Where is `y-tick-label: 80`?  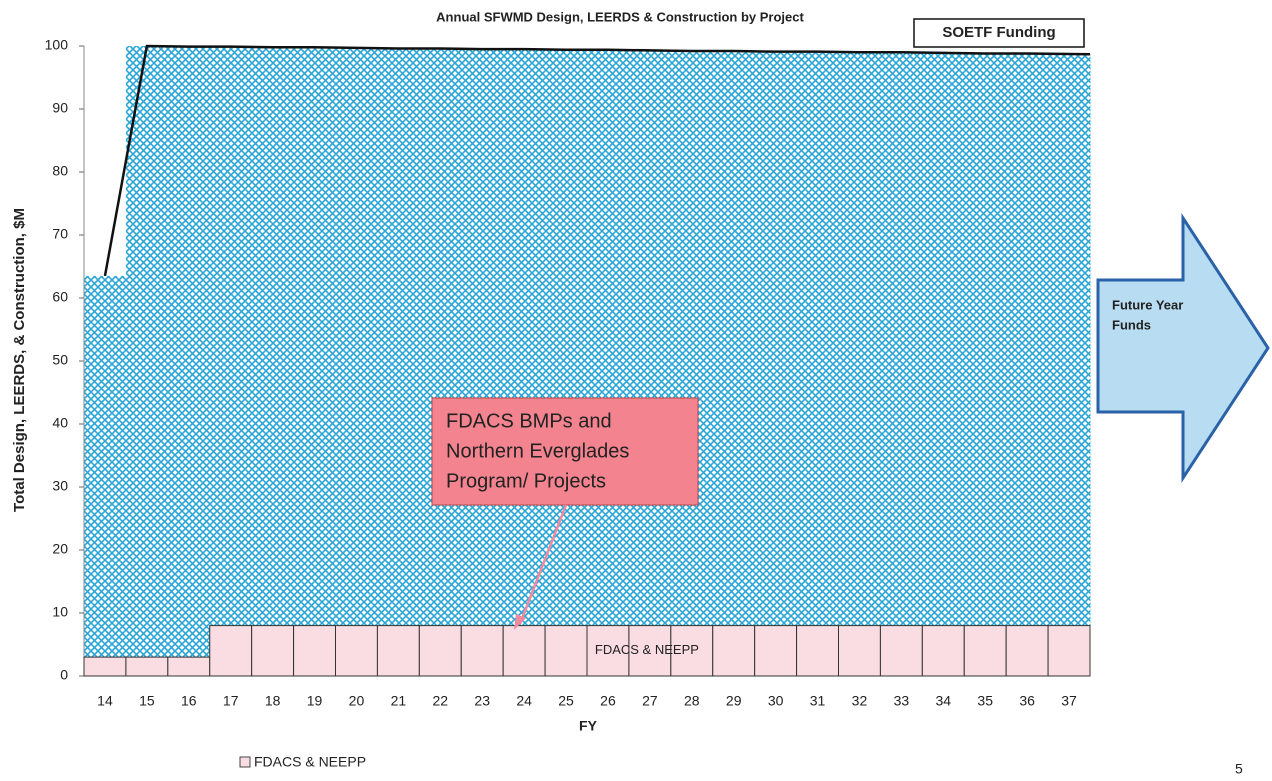
y-tick-label: 80 is located at coordinates (60, 171).